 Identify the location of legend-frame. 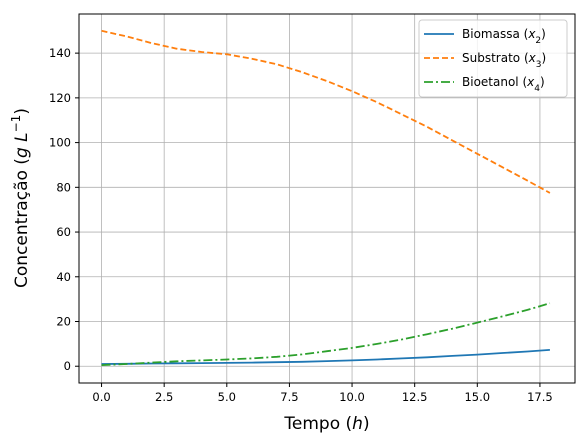
(493, 58).